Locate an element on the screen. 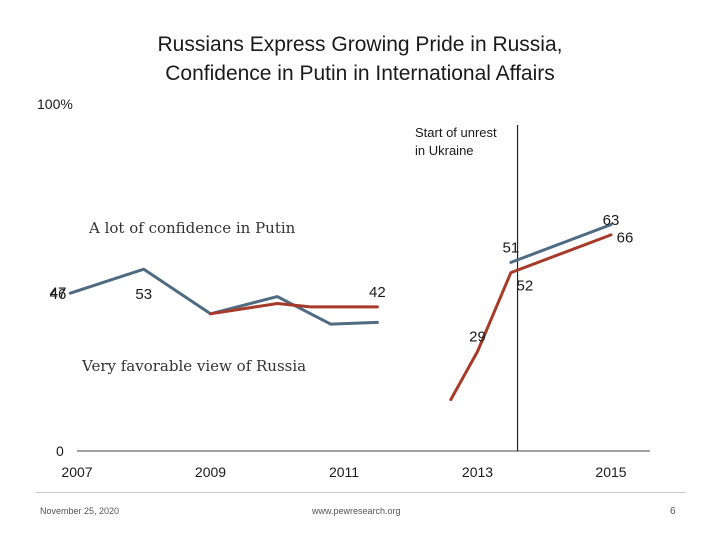  ukraine-annotation: Start of unrest in Ukraine is located at coordinates (456, 142).